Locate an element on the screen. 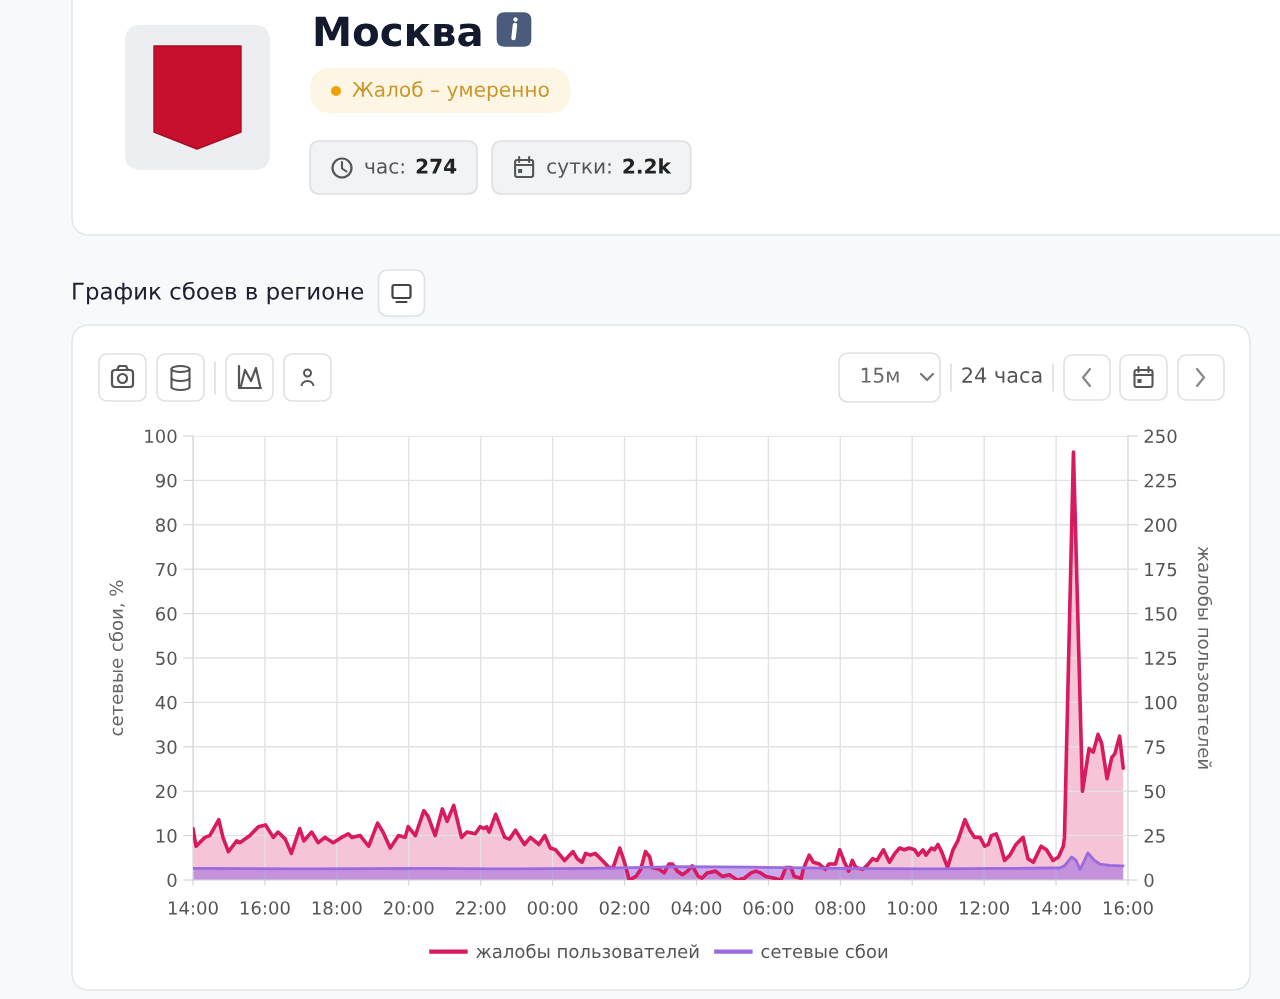 Image resolution: width=1280 pixels, height=999 pixels. y-tick-label: 80 is located at coordinates (166, 525).